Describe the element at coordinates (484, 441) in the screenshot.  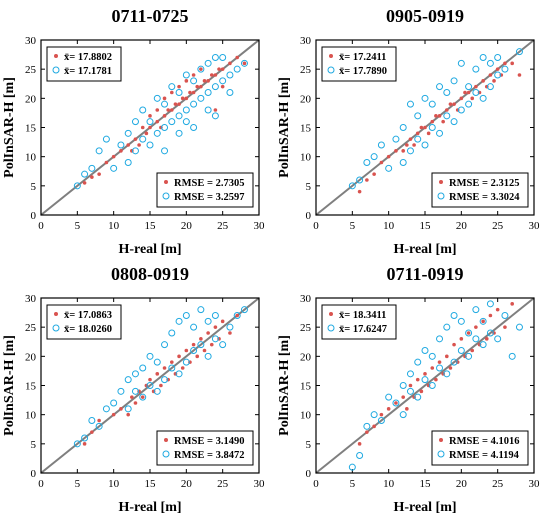
I see `legend-rmse-label: RMSE = 4.1016` at that location.